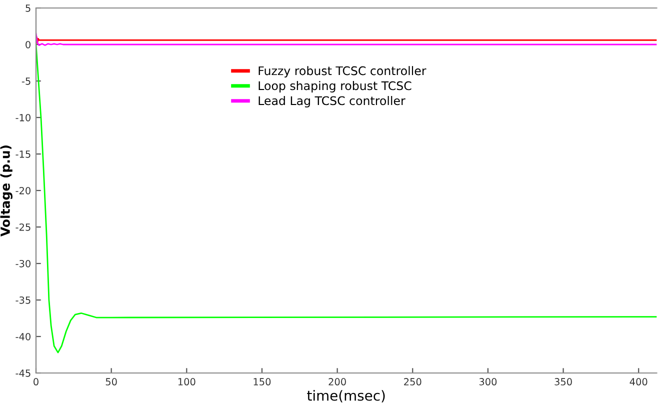  What do you see at coordinates (23, 227) in the screenshot?
I see `y-tick-label: -25` at bounding box center [23, 227].